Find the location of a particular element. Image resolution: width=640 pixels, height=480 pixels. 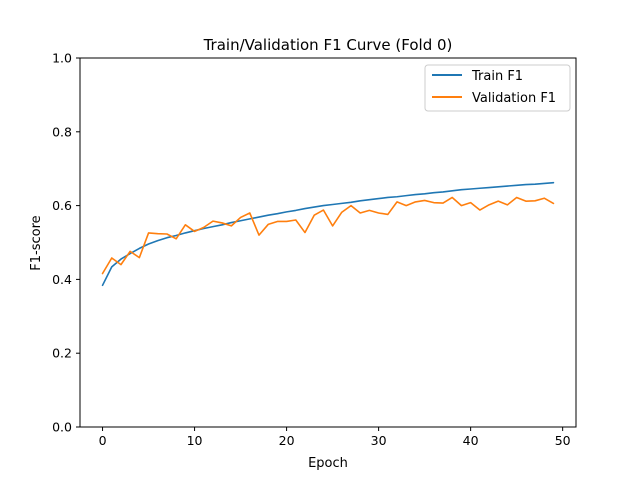

legend-label-train: Train F1 is located at coordinates (497, 76).